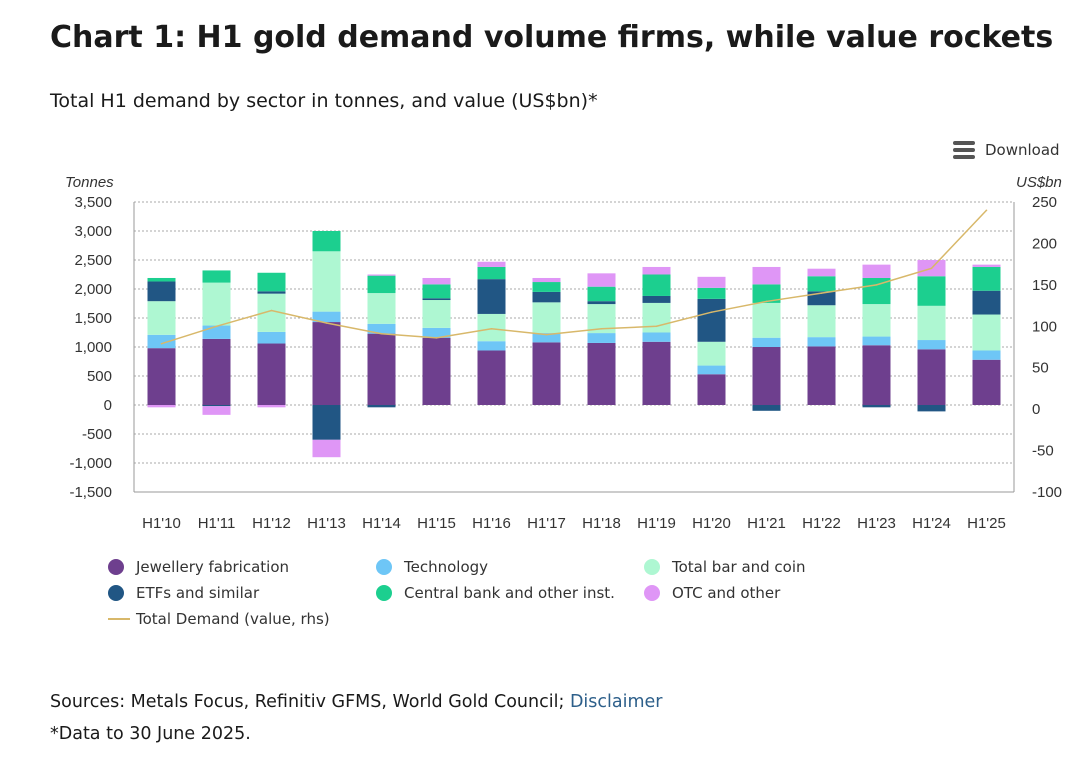 This screenshot has width=1092, height=762. What do you see at coordinates (90, 492) in the screenshot?
I see `y-tick-label: -1,500` at bounding box center [90, 492].